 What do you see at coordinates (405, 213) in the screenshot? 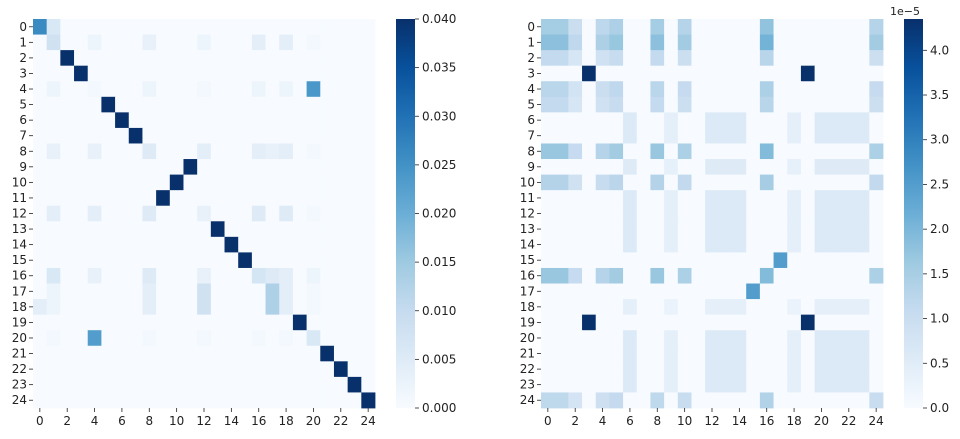
I see `colorbar-left-gradient` at bounding box center [405, 213].